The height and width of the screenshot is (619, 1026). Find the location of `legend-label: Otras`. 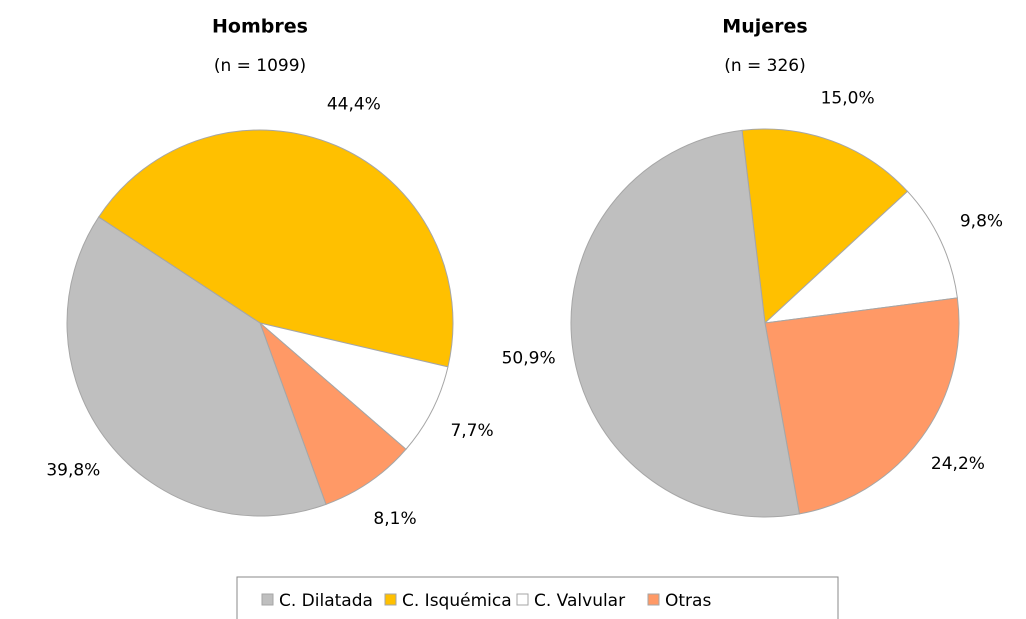

legend-label: Otras is located at coordinates (688, 601).